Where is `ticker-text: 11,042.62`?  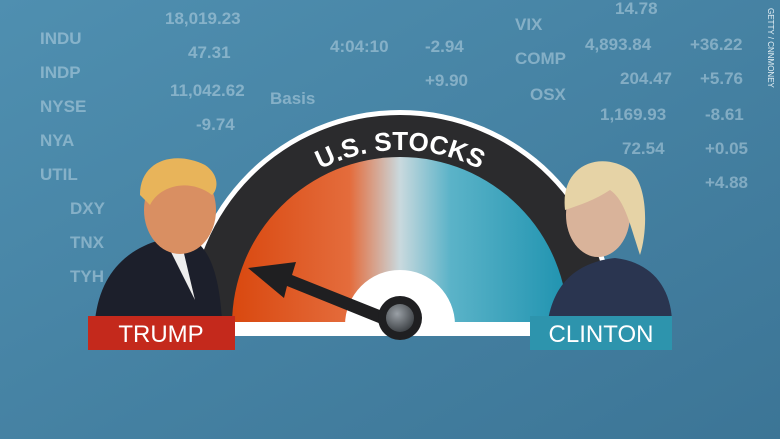
ticker-text: 11,042.62 is located at coordinates (207, 90).